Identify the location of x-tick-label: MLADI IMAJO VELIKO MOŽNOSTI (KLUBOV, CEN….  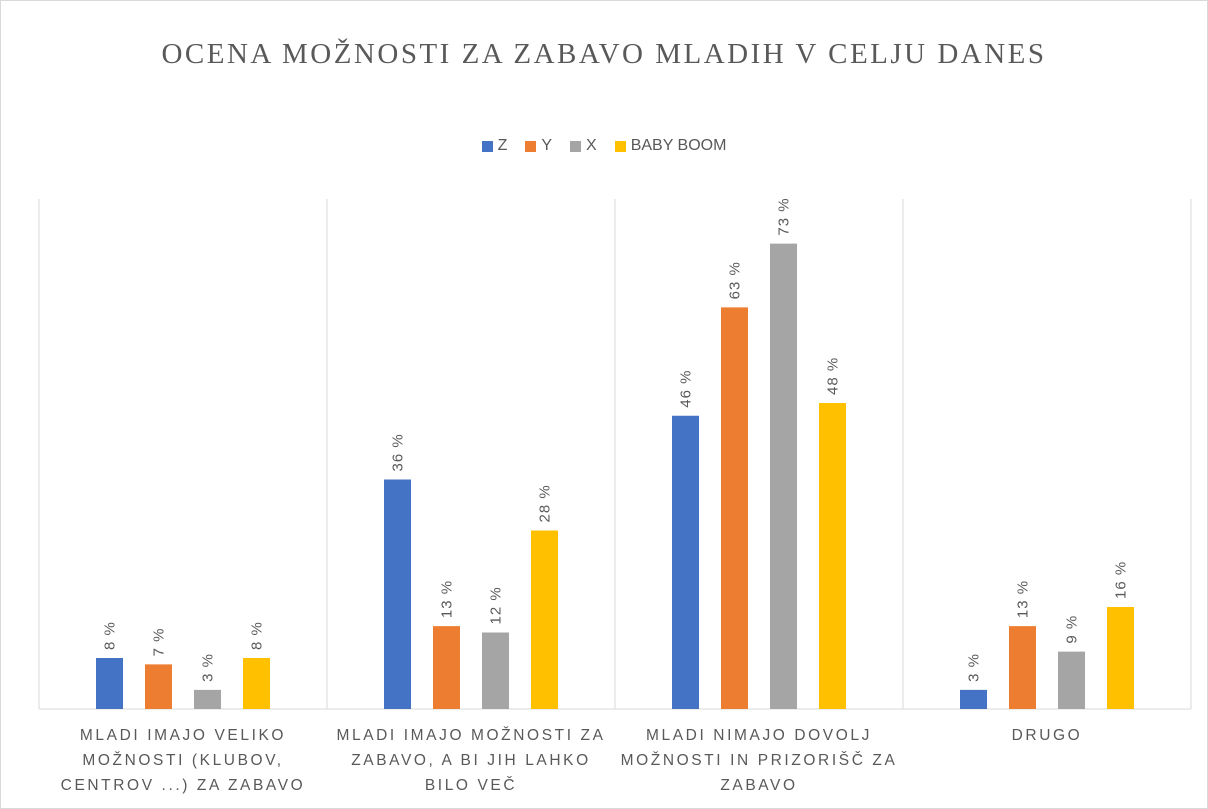
(183, 760).